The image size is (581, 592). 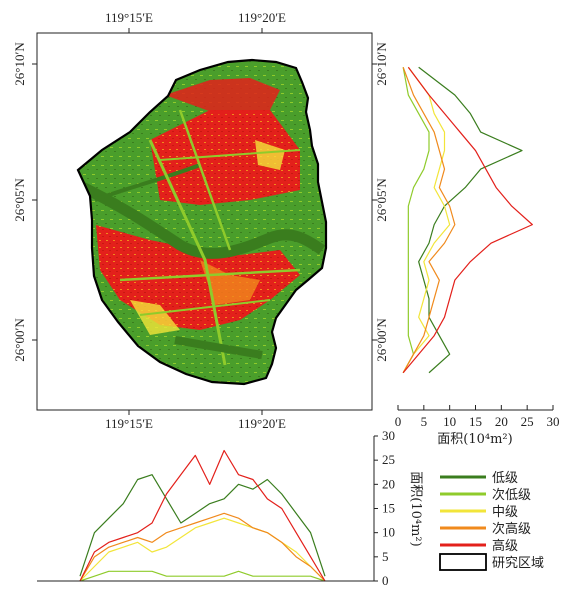 I want to click on bottom-y-tick-label-1: 0, so click(x=385, y=580).